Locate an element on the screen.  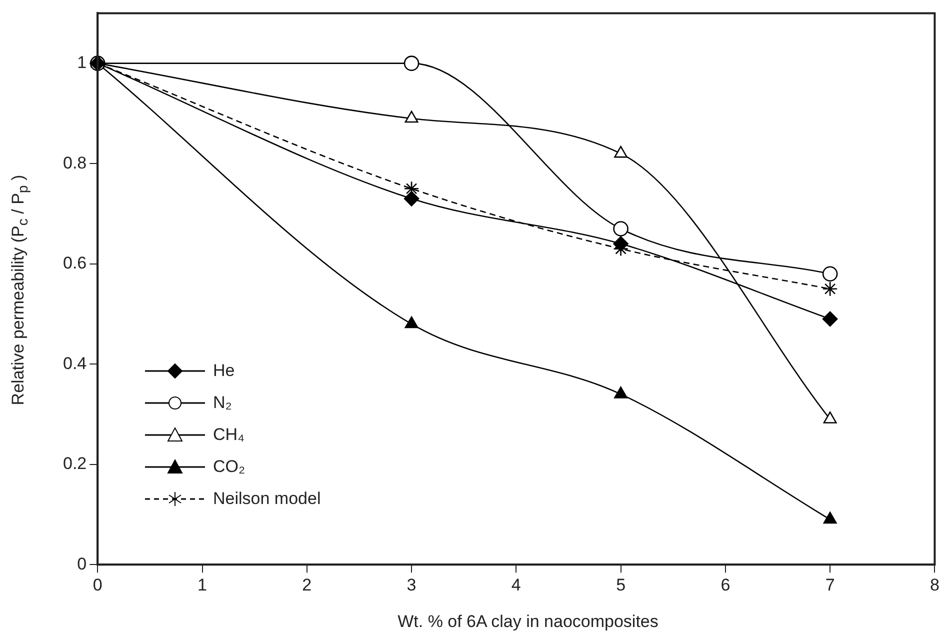
x-axis-title: Wt. % of 6A clay in naocomposites is located at coordinates (528, 622).